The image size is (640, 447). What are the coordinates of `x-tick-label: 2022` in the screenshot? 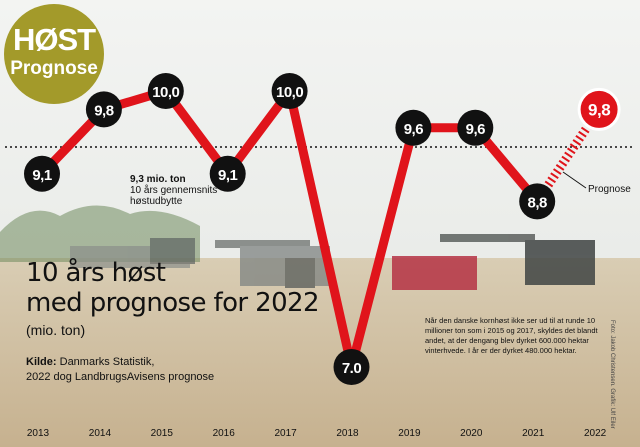 It's located at (595, 433).